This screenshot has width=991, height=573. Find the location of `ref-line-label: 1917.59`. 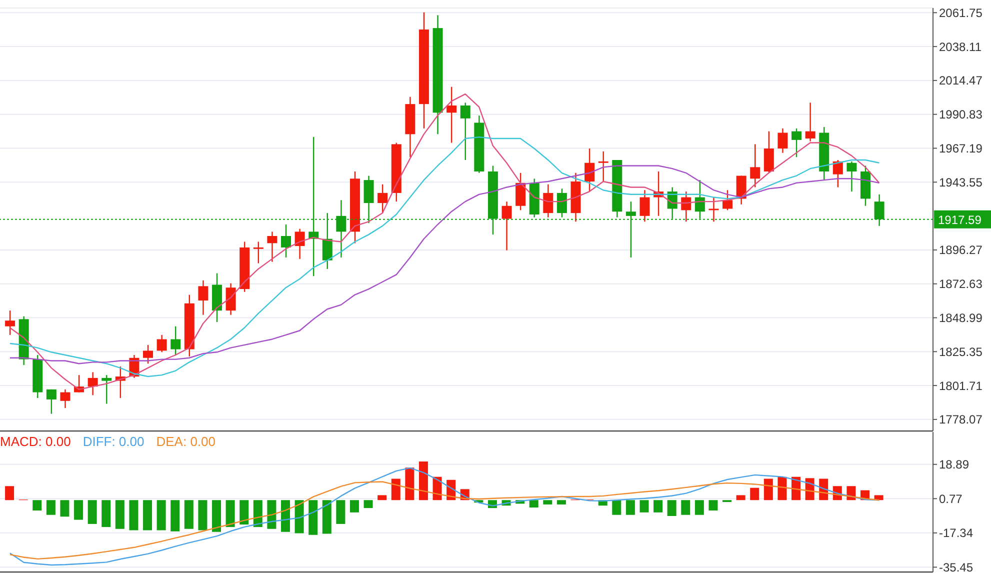

ref-line-label: 1917.59 is located at coordinates (960, 219).